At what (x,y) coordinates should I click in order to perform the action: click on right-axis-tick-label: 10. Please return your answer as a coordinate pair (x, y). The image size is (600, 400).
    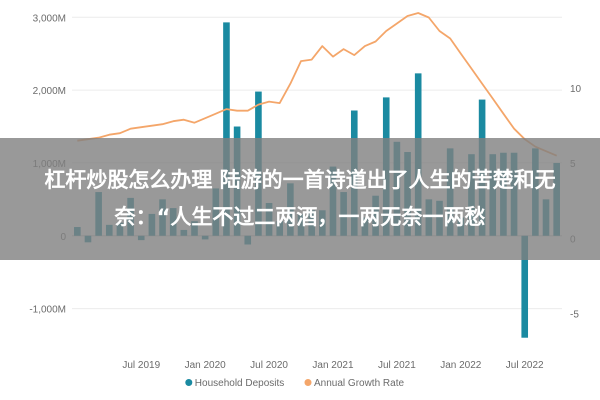
    Looking at the image, I should click on (576, 89).